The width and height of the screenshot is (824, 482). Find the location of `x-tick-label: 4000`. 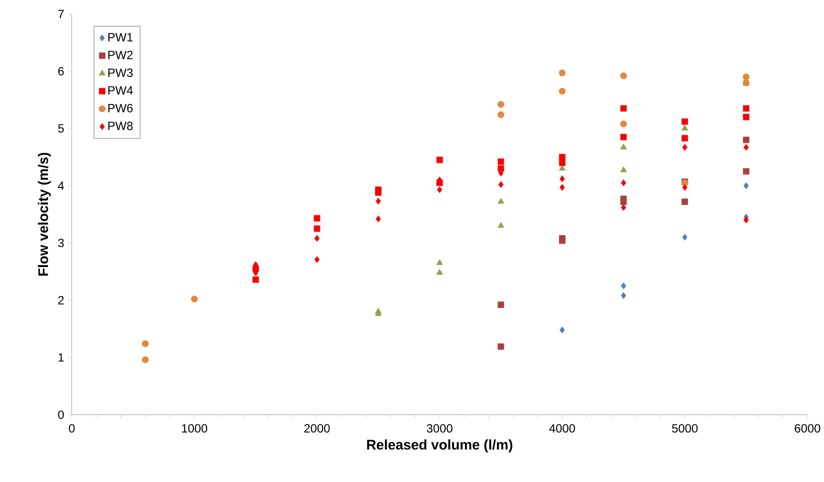

x-tick-label: 4000 is located at coordinates (562, 428).